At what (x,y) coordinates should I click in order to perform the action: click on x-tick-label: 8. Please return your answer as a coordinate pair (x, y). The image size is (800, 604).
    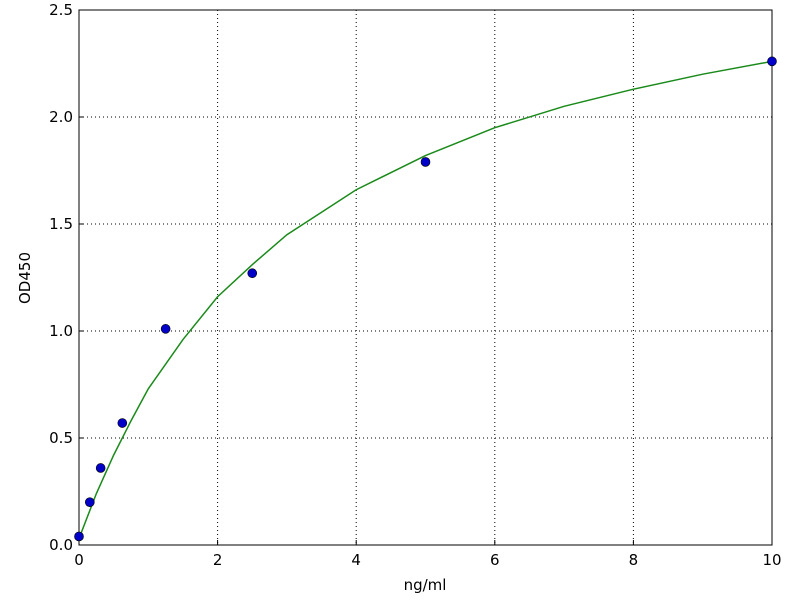
    Looking at the image, I should click on (634, 560).